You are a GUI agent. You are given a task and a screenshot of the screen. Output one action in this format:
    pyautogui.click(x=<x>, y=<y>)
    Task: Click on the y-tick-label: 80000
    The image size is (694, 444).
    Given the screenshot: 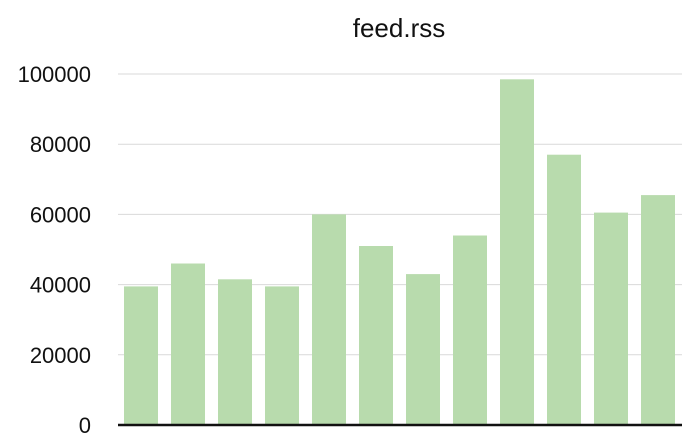 What is the action you would take?
    pyautogui.click(x=60, y=144)
    